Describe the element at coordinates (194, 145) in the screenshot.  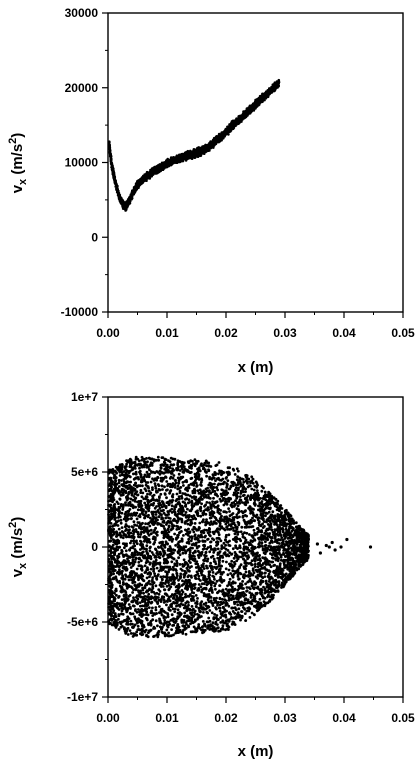
I see `top-chart-marks` at that location.